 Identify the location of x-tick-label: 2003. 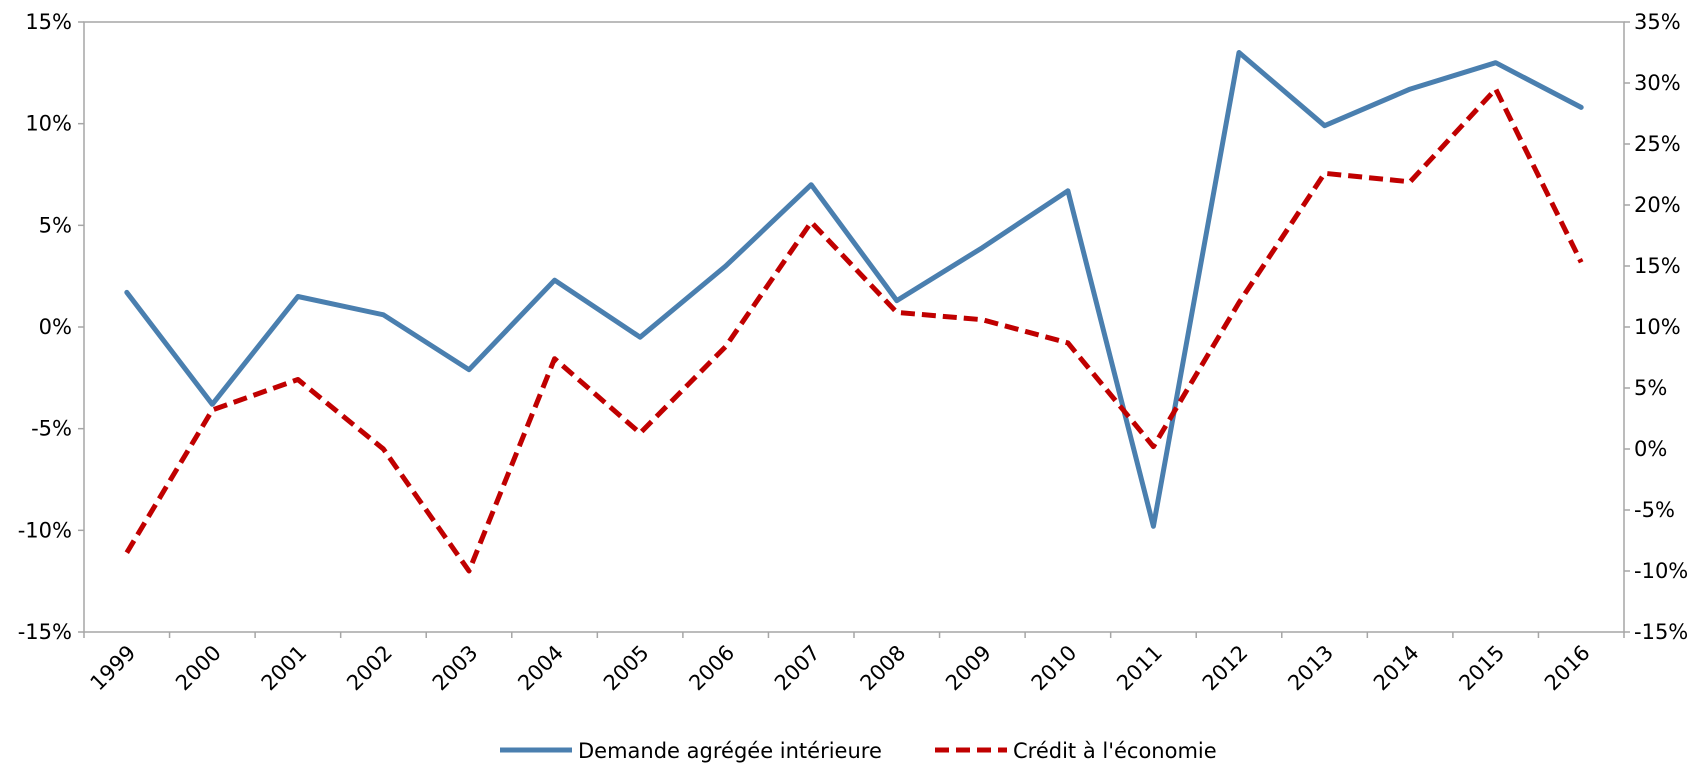
(455, 668).